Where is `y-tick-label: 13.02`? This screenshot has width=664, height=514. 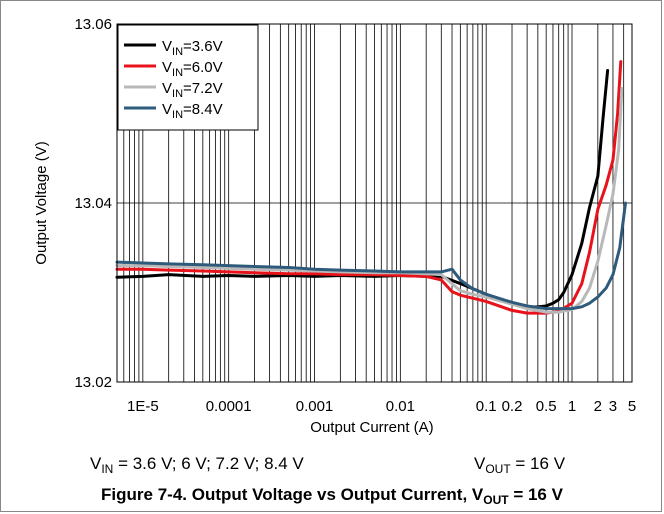 y-tick-label: 13.02 is located at coordinates (93, 382).